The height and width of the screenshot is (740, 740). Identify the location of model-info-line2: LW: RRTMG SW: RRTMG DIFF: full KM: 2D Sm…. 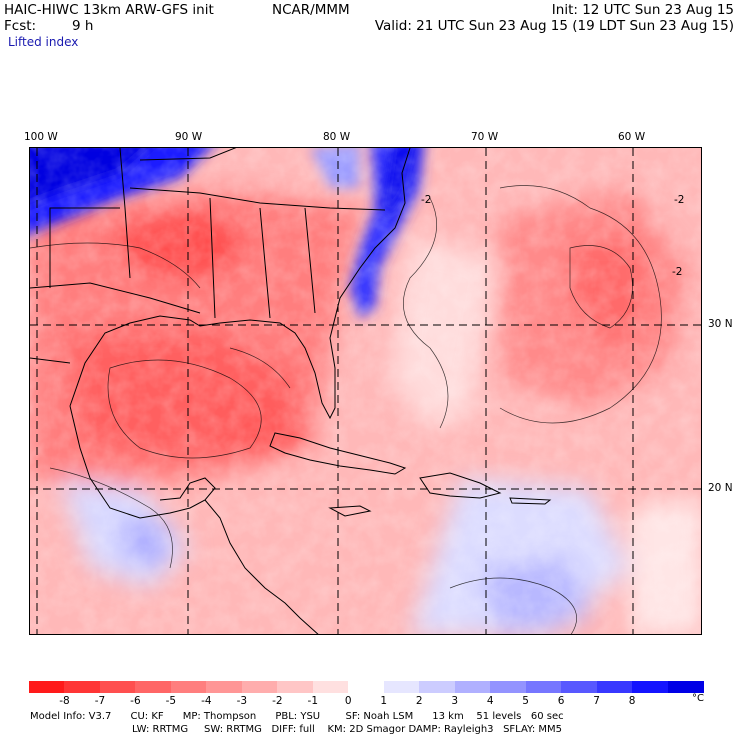
(347, 729).